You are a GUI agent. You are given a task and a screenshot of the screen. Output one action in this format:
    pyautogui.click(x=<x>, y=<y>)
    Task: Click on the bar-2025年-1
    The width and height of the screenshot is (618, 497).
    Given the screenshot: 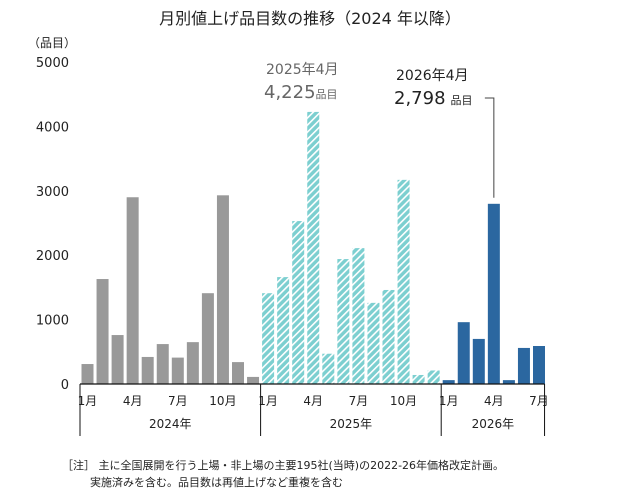 What is the action you would take?
    pyautogui.click(x=268, y=338)
    